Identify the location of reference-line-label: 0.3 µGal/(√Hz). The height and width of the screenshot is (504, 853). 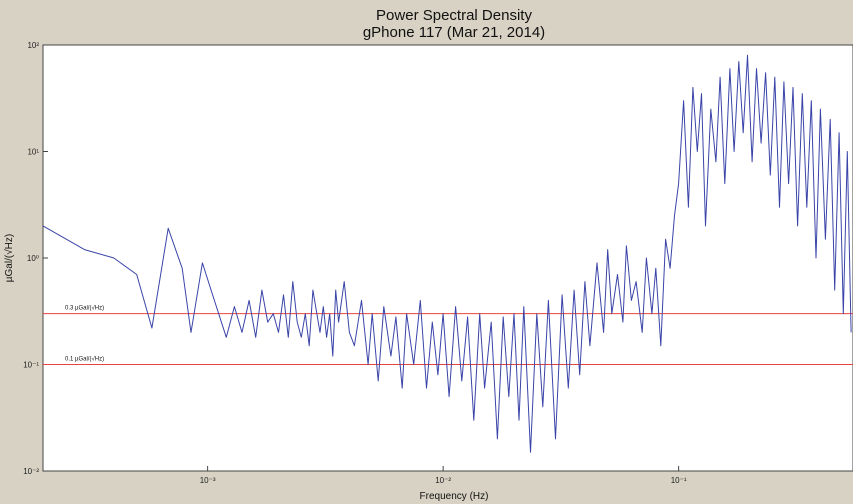
(84, 308).